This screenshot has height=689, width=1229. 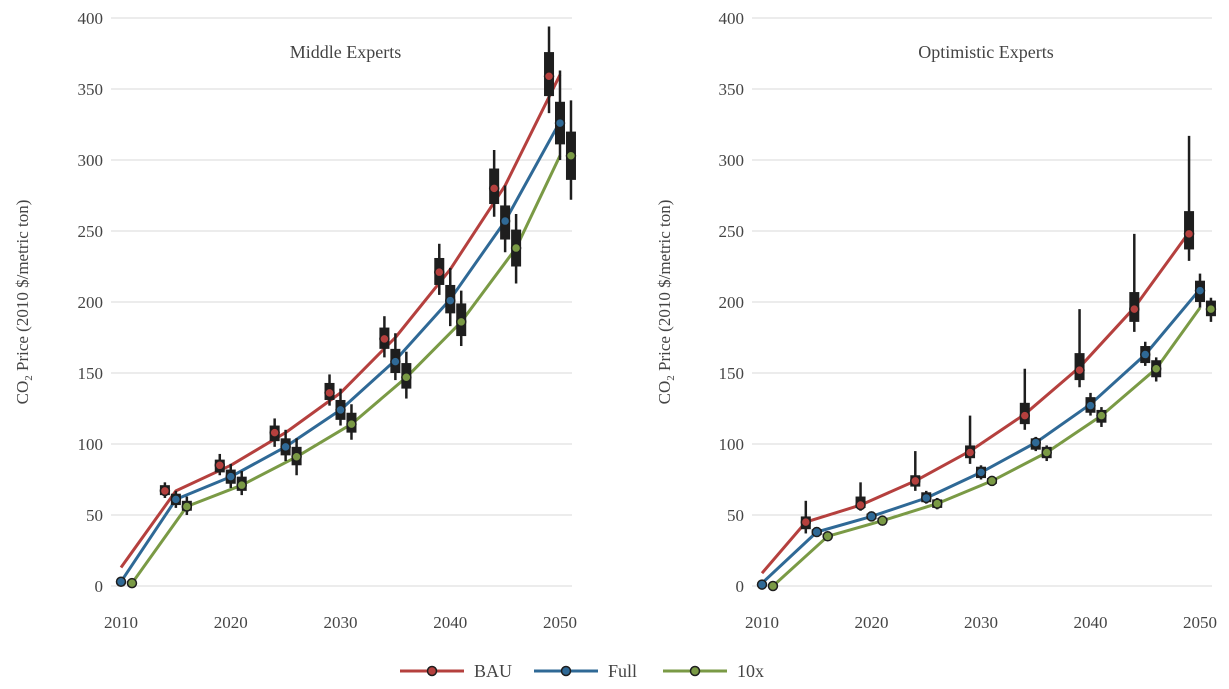 I want to click on legend-label: Full, so click(x=622, y=671).